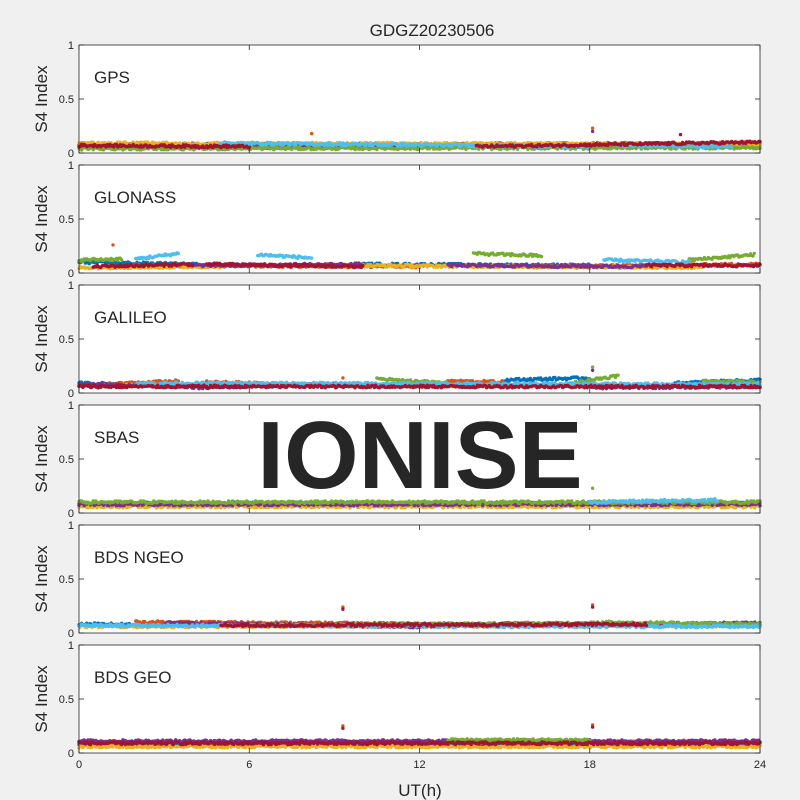  Describe the element at coordinates (71, 46) in the screenshot. I see `y-tick-label: 1` at that location.